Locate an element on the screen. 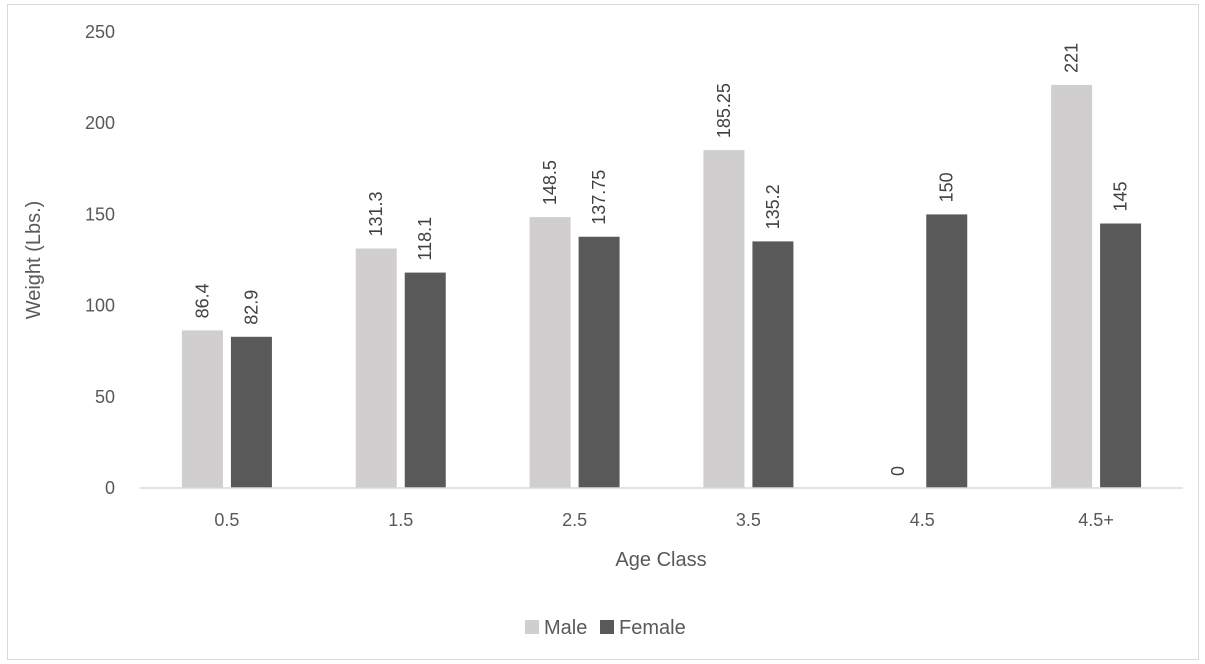 This screenshot has width=1205, height=664. y-tick-label: 50 is located at coordinates (105, 397).